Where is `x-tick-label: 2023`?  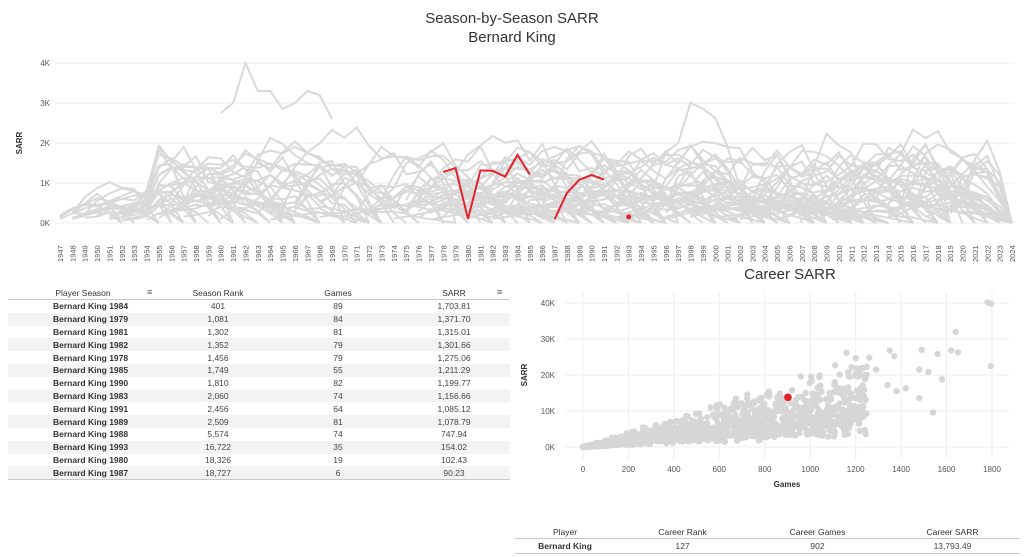
x-tick-label: 2023 is located at coordinates (1000, 253).